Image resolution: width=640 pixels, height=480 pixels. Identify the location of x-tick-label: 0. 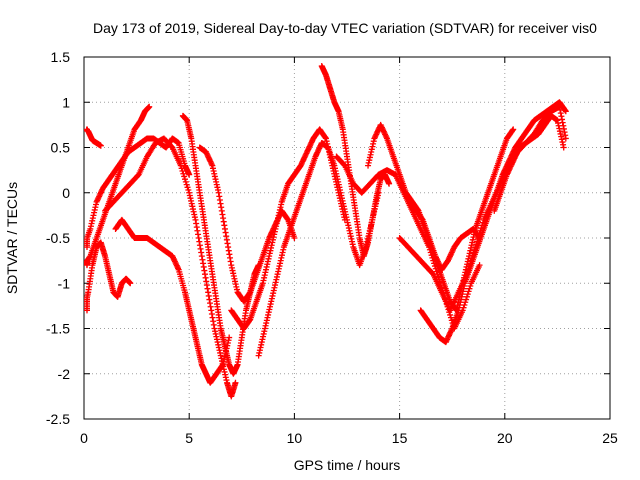
(84, 438).